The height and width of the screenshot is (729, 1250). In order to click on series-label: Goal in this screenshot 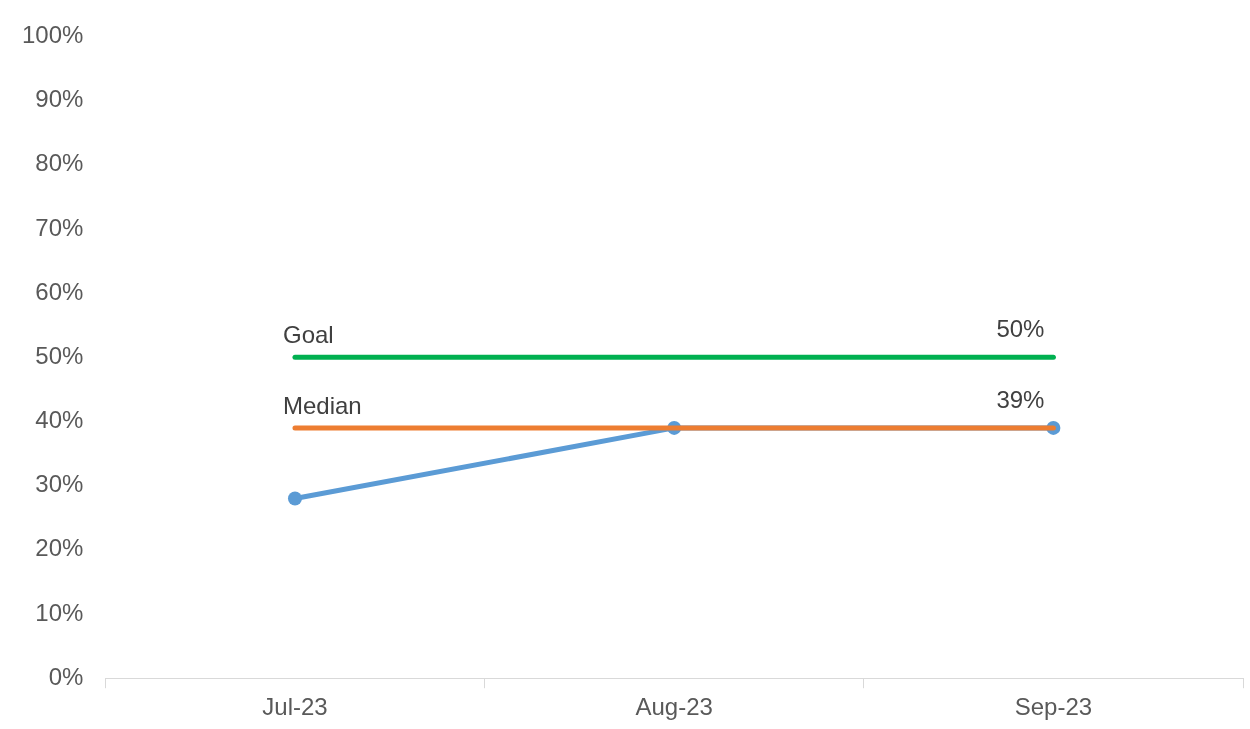, I will do `click(308, 335)`.